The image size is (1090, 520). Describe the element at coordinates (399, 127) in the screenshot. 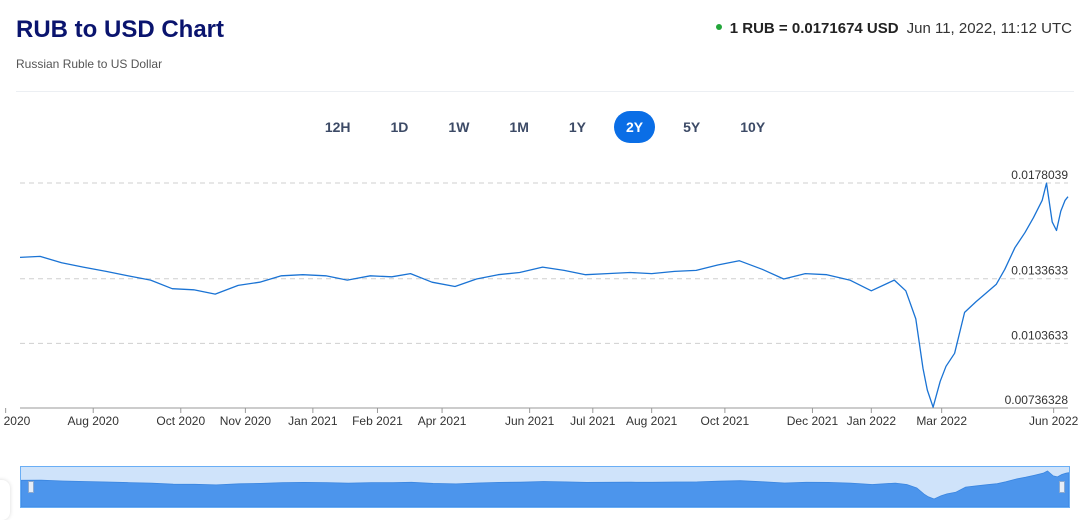

I see `tab-1d: 1D` at that location.